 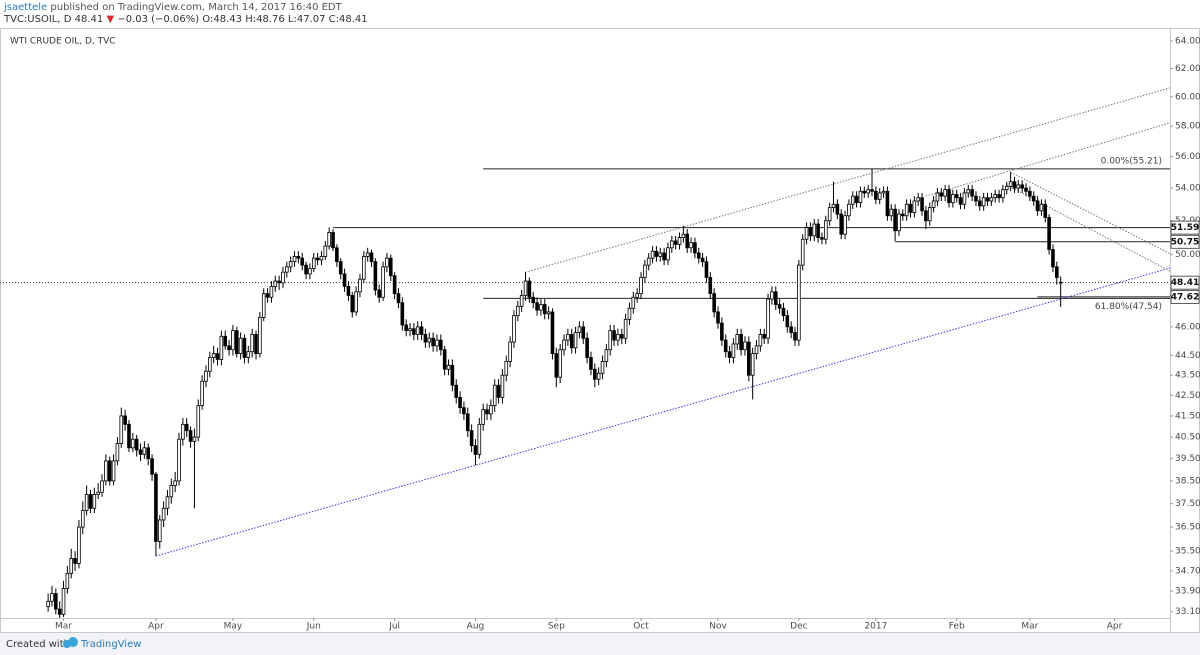 I want to click on level-label: 47.62, so click(x=1185, y=297).